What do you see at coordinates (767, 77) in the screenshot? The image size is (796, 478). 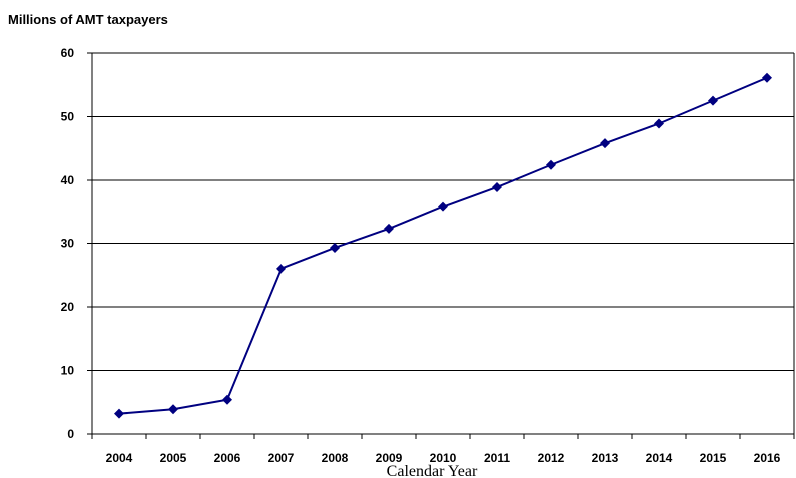 I see `data-point-2016` at bounding box center [767, 77].